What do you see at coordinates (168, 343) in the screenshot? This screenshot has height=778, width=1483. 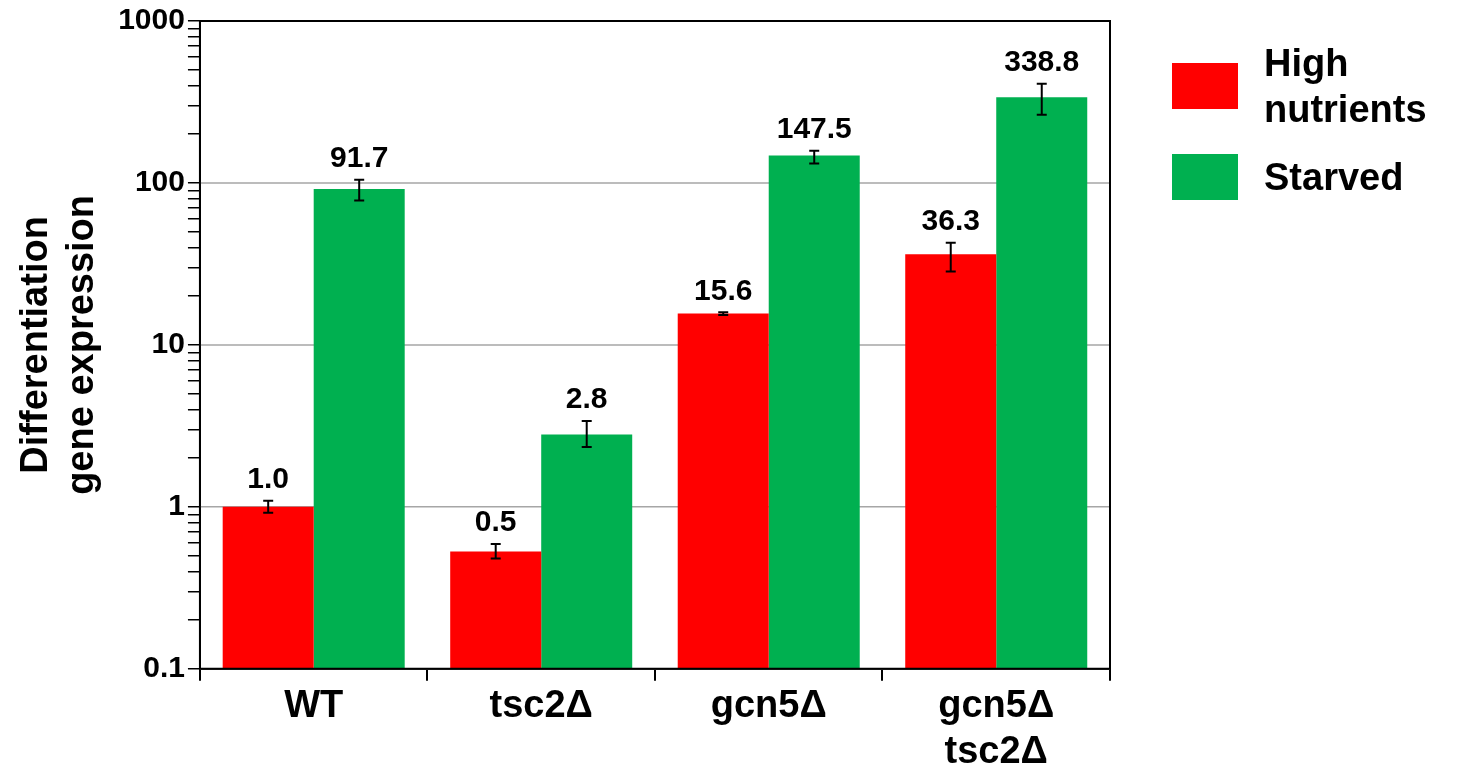 I see `y-tick-label: 10` at bounding box center [168, 343].